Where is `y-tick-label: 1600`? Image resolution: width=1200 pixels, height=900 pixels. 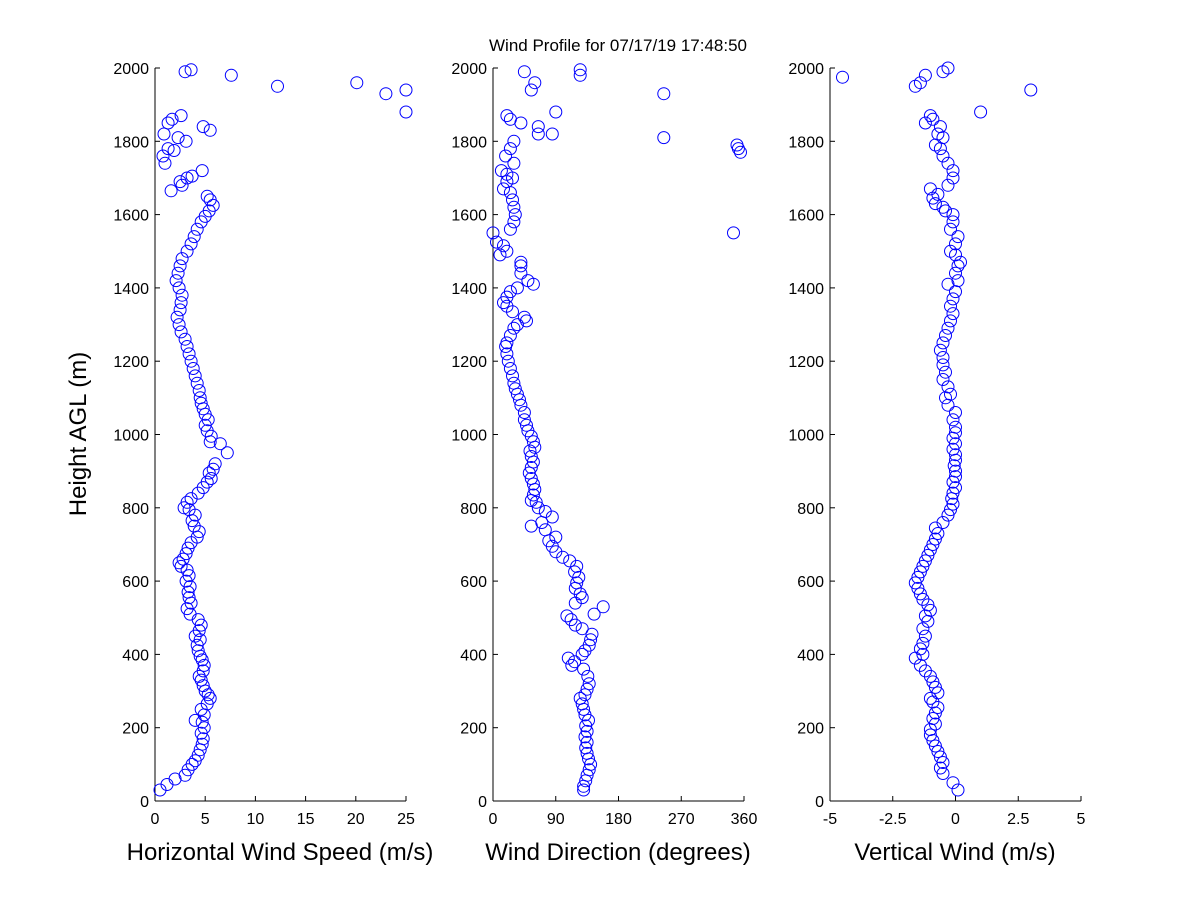 y-tick-label: 1600 is located at coordinates (806, 216).